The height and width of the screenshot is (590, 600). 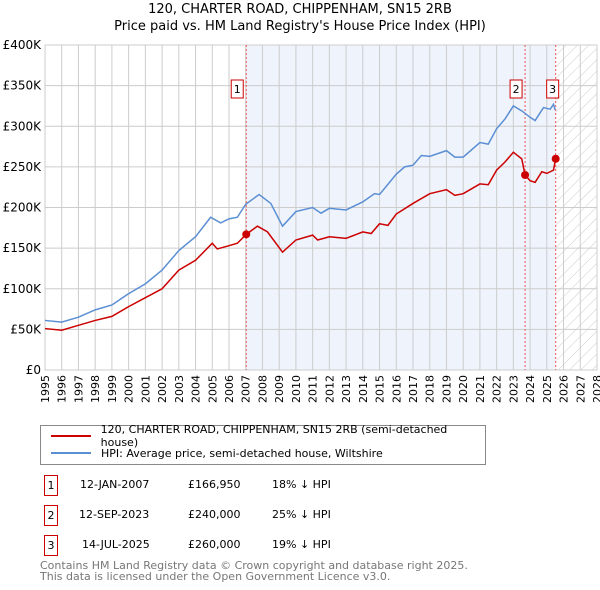 I want to click on x-tick-label: 2017, so click(x=413, y=389).